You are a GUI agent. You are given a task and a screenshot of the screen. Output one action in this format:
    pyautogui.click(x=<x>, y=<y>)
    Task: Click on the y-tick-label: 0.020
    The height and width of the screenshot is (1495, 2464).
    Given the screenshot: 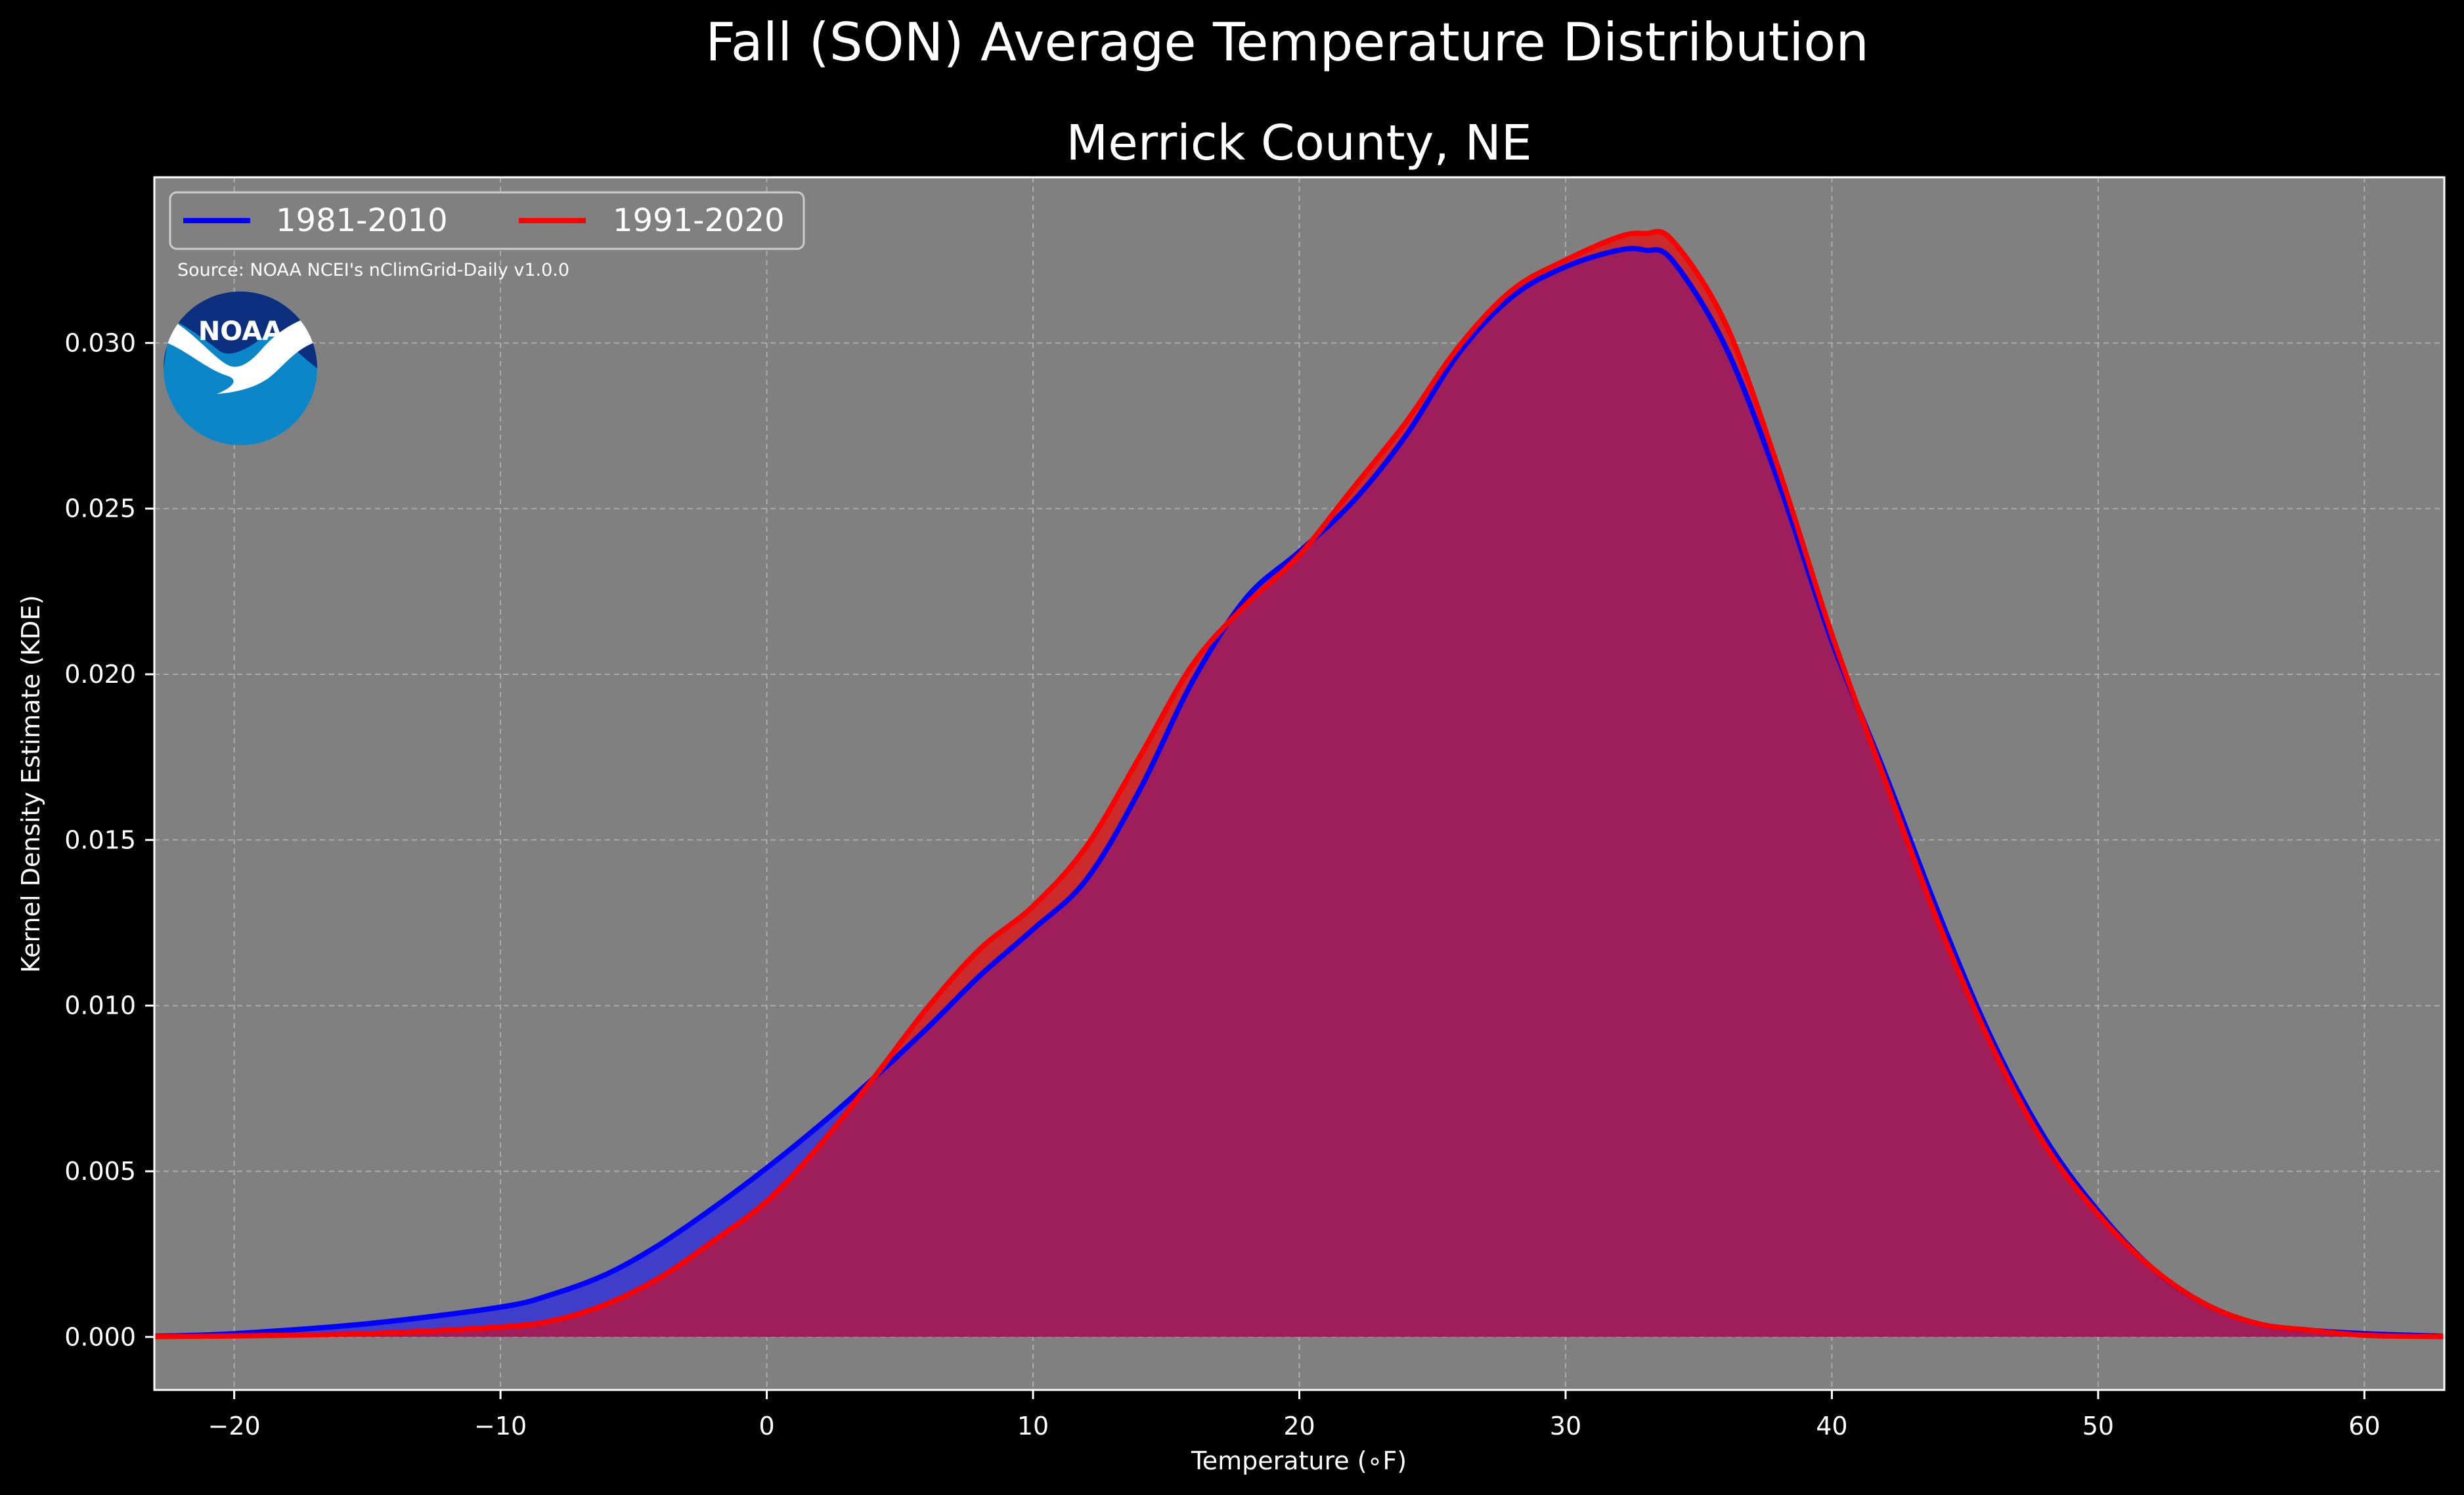 What is the action you would take?
    pyautogui.click(x=100, y=674)
    